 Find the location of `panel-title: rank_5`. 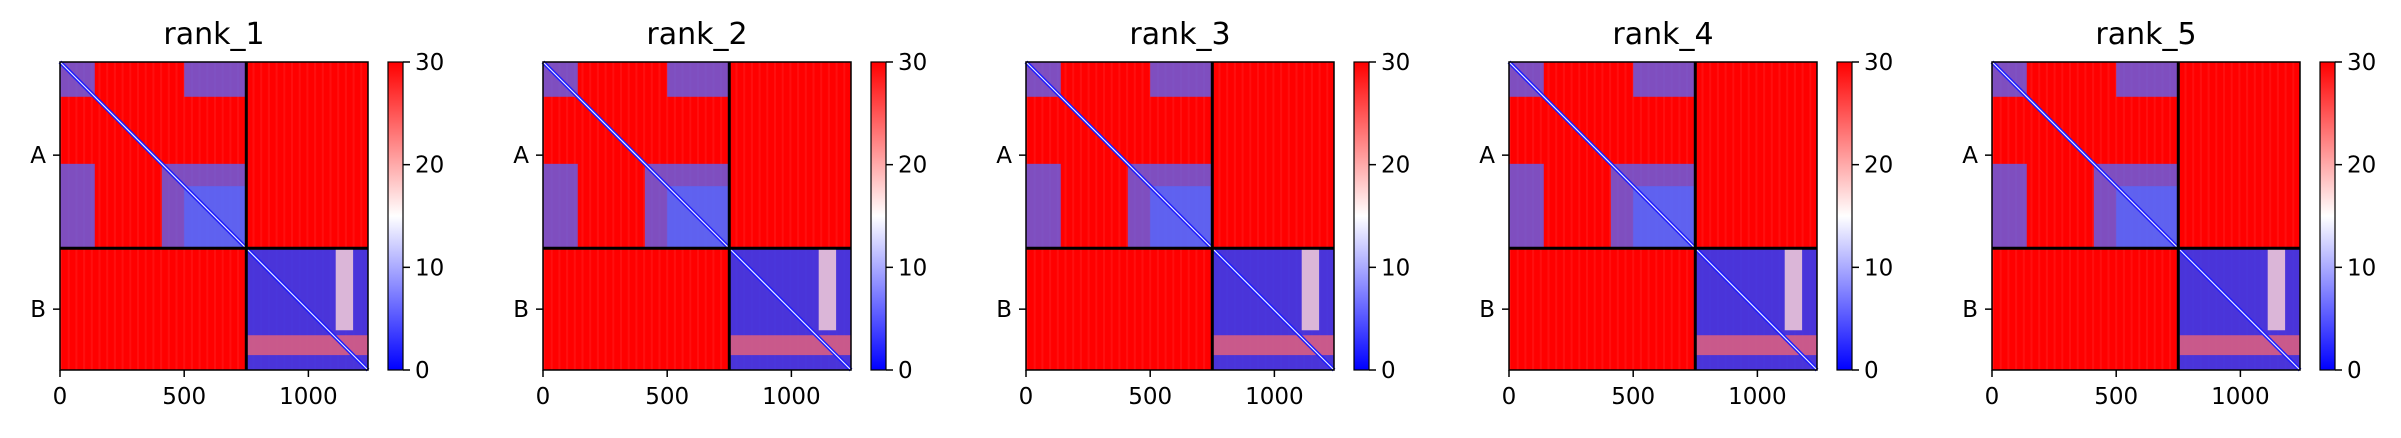

panel-title: rank_5 is located at coordinates (2145, 34).